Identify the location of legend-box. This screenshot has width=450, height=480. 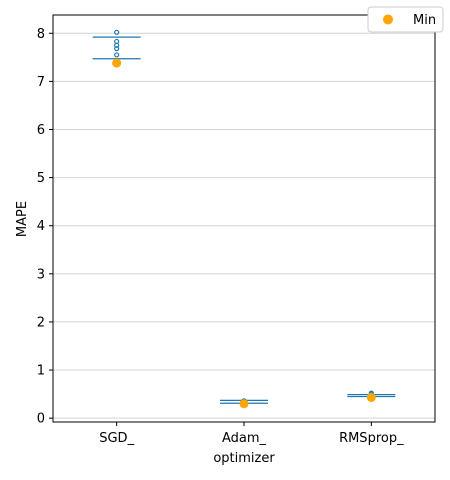
(405, 19).